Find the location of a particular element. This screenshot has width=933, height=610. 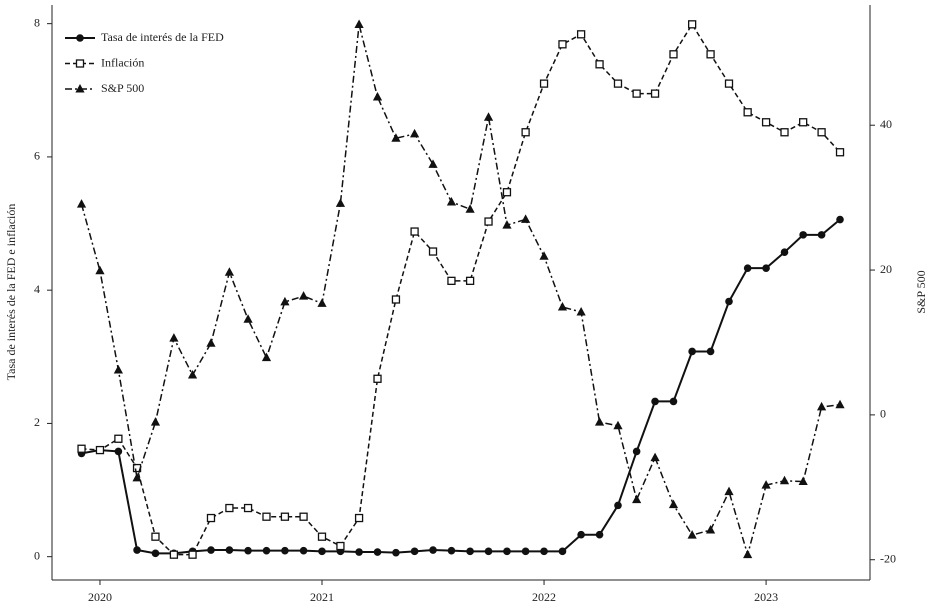

x-tick-label: 2021 is located at coordinates (322, 597).